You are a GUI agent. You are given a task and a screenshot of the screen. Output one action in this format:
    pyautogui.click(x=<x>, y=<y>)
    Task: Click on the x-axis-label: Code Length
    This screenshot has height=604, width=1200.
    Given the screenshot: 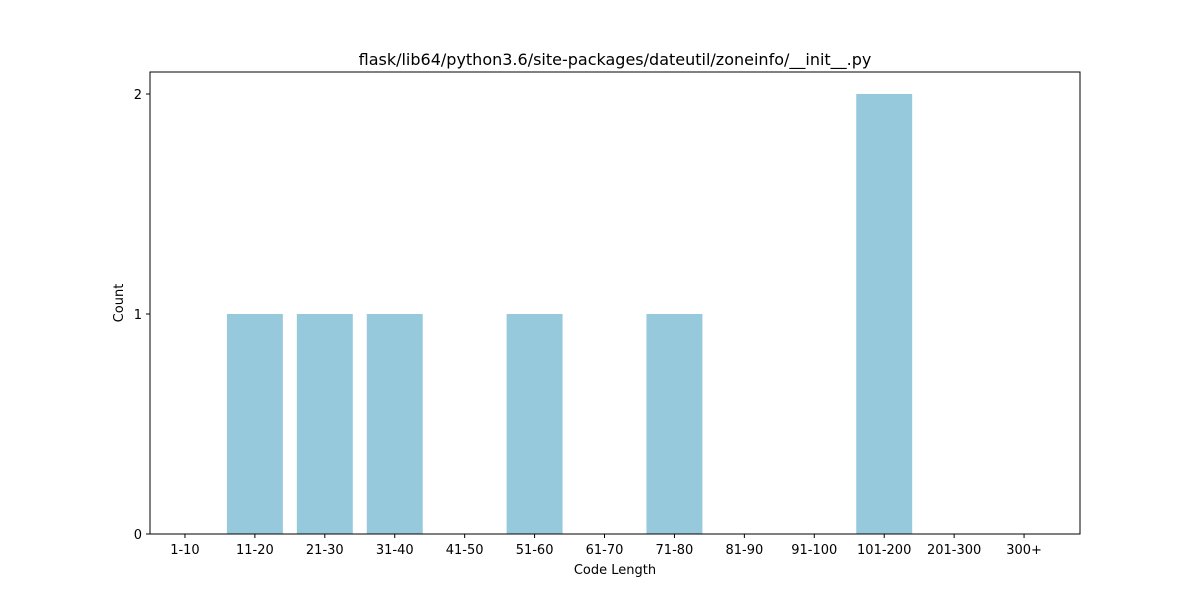 What is the action you would take?
    pyautogui.click(x=615, y=570)
    